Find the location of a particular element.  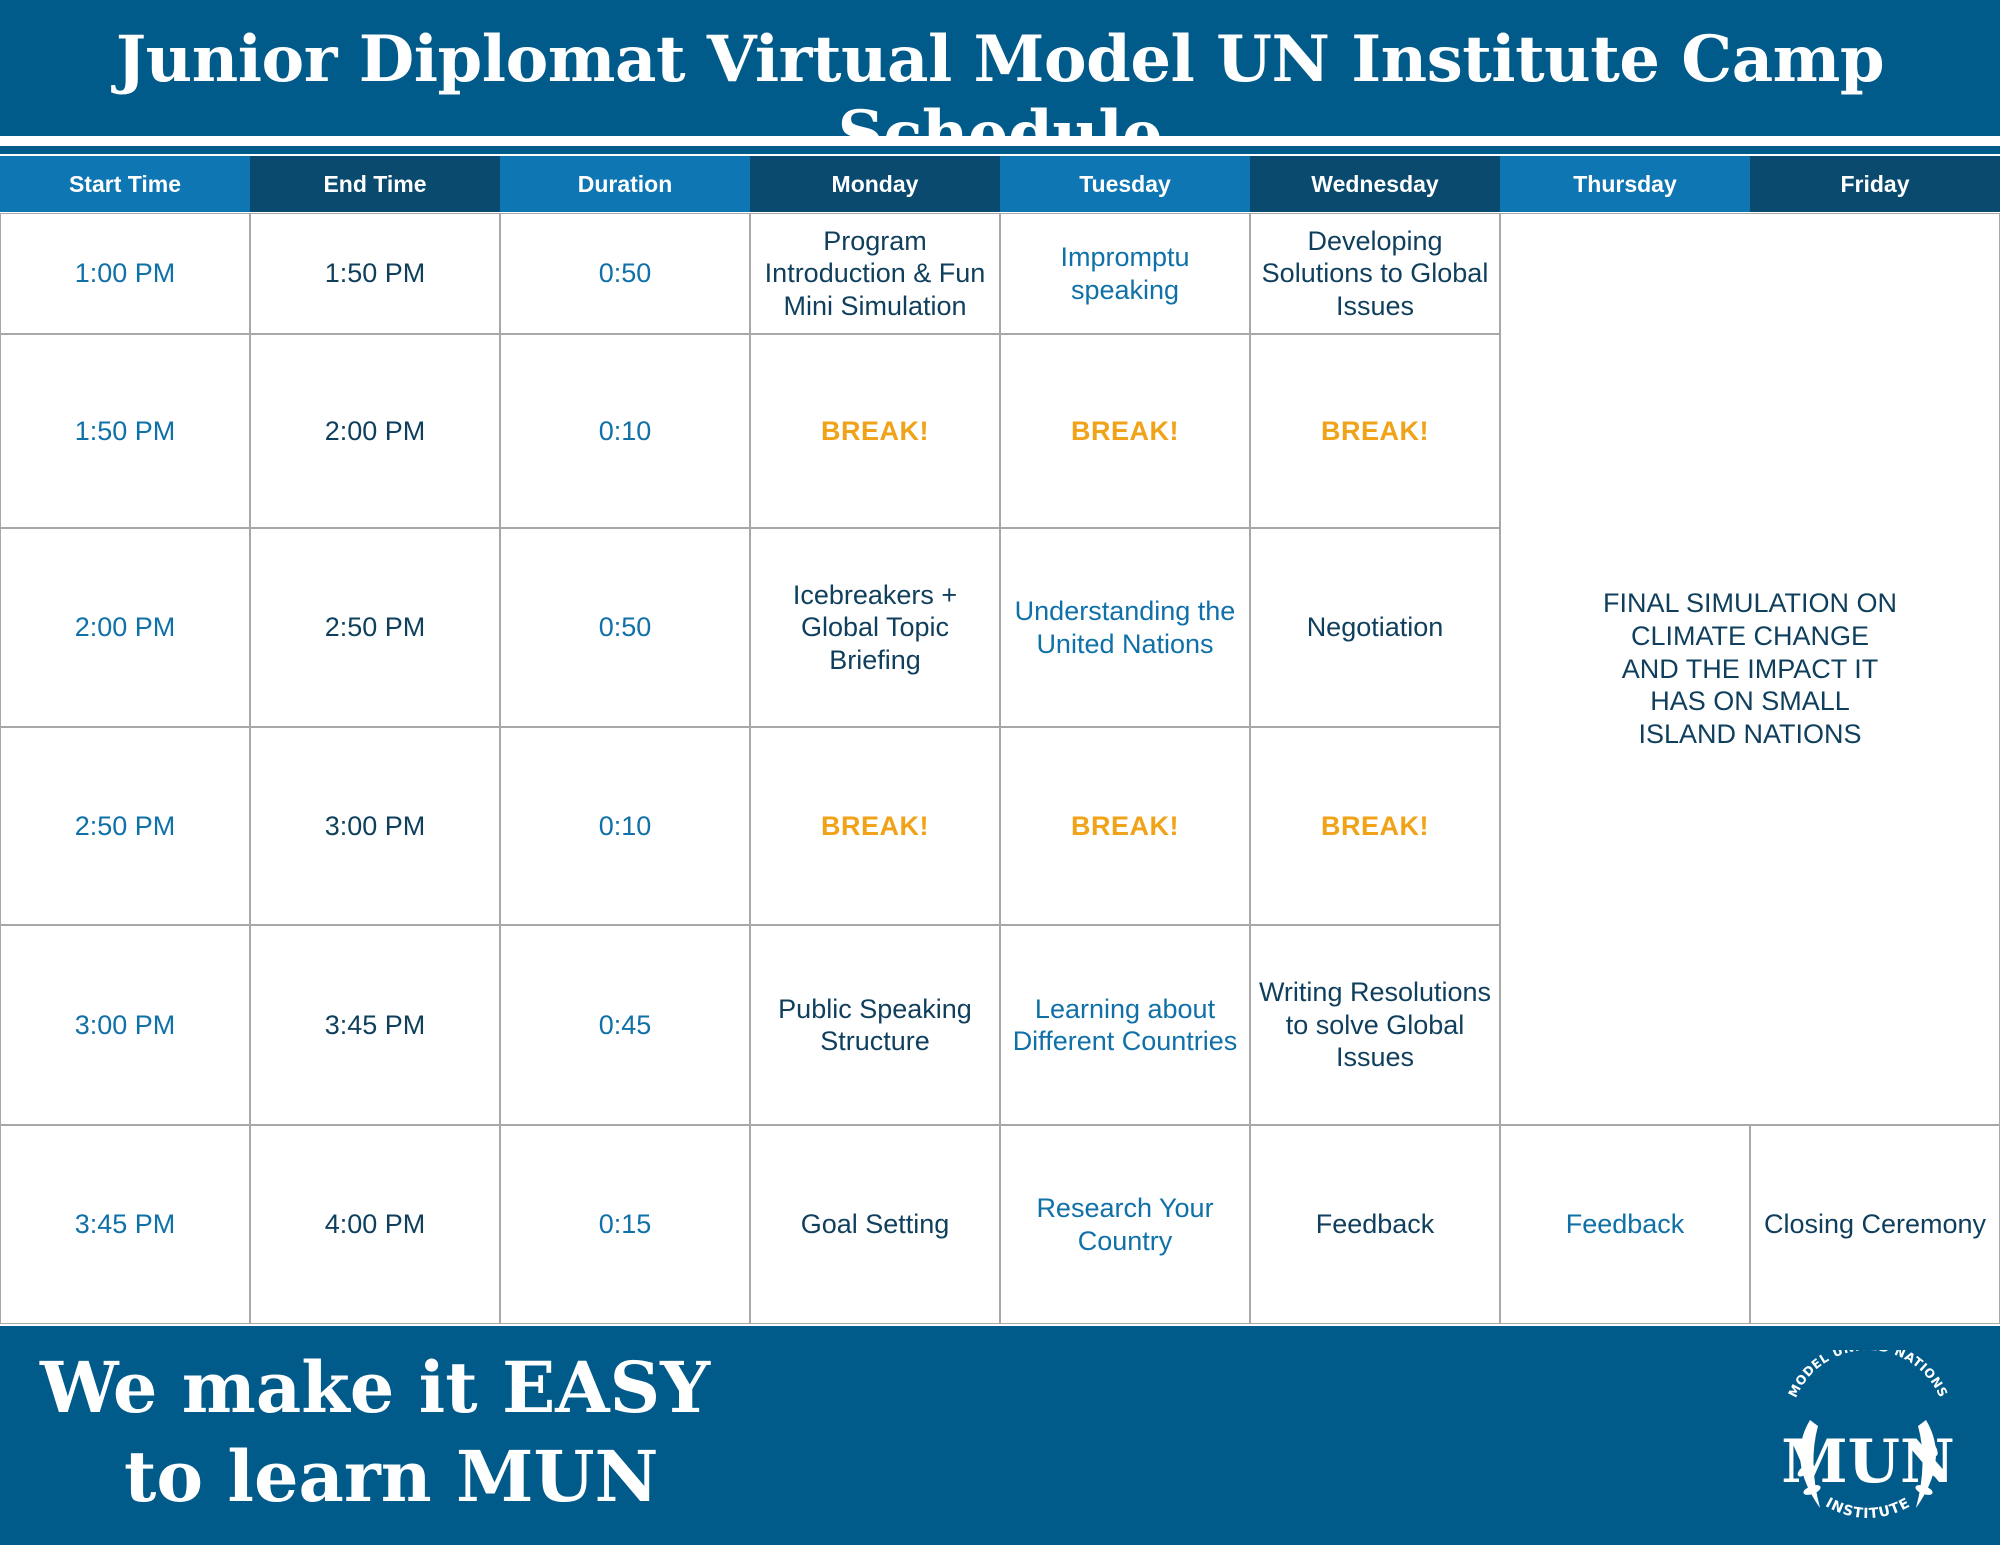

logo-top-text: MODEL UNITED NATIONS is located at coordinates (1868, 1375).